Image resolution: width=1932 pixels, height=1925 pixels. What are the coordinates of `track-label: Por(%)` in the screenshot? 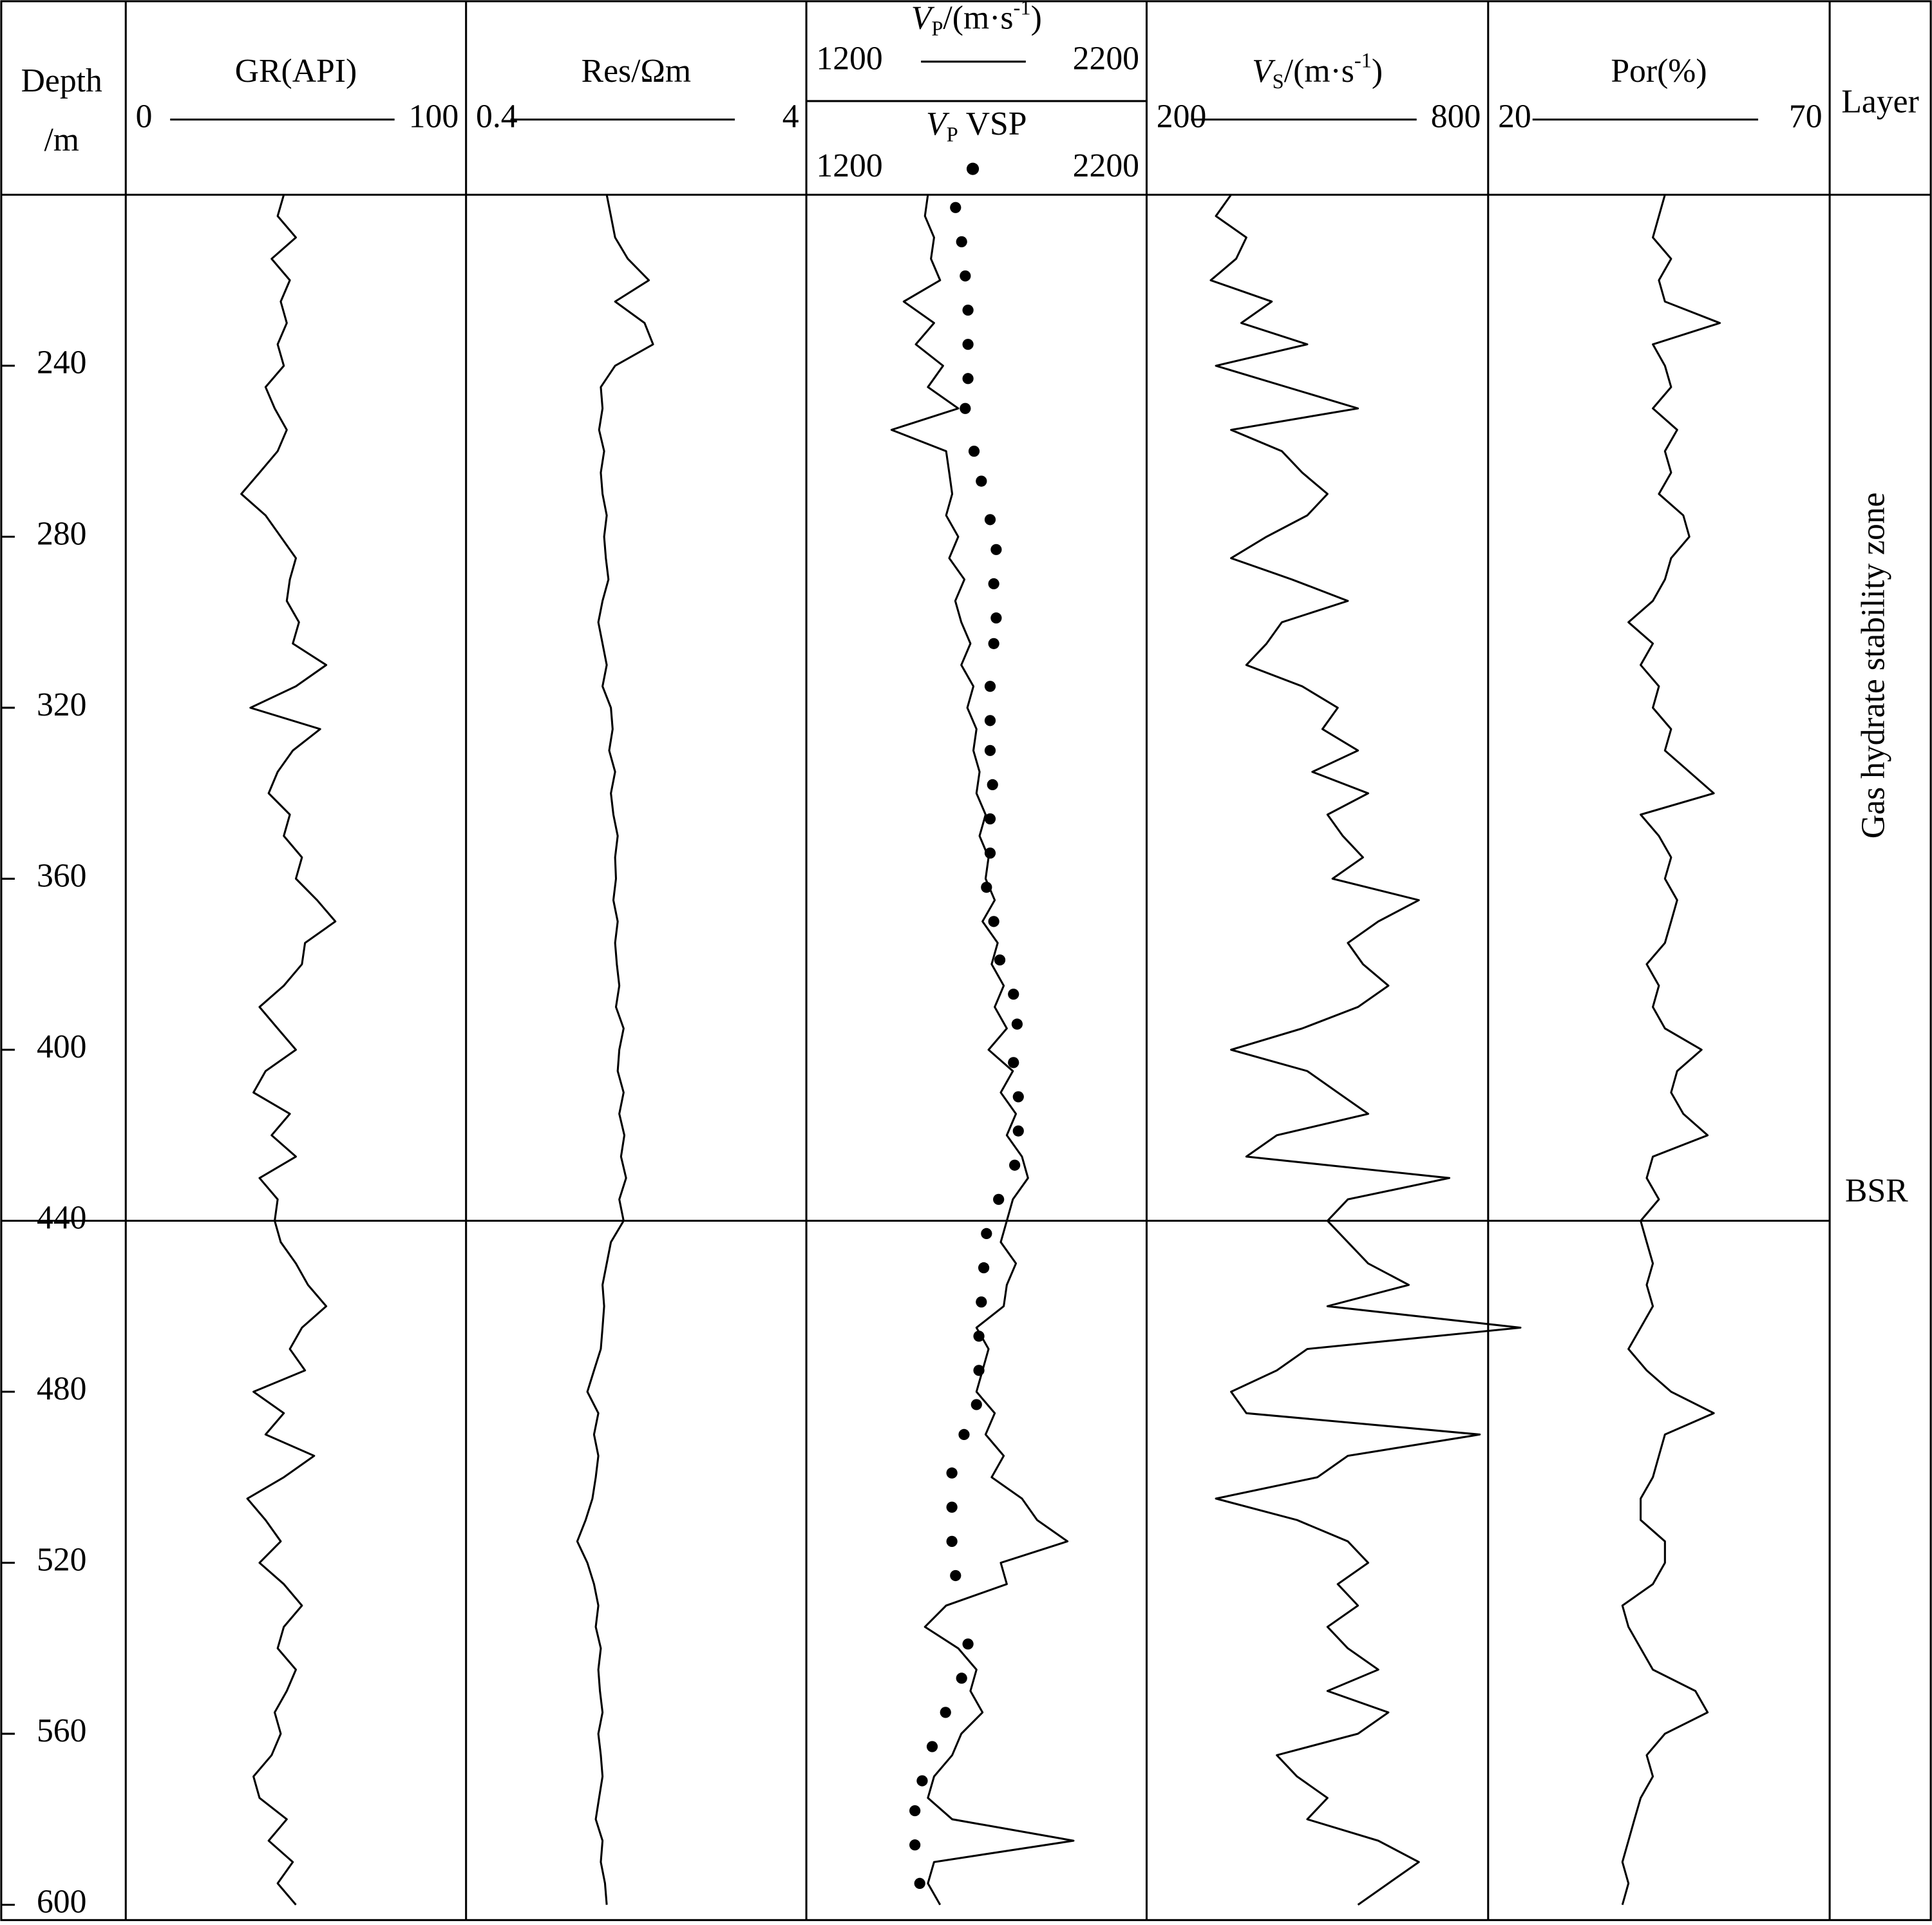 It's located at (1659, 71).